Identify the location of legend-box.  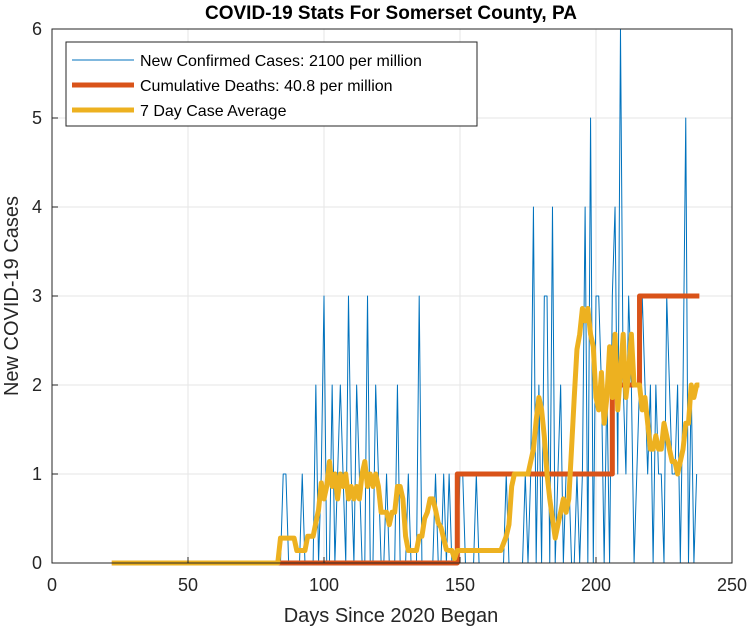
(271, 84).